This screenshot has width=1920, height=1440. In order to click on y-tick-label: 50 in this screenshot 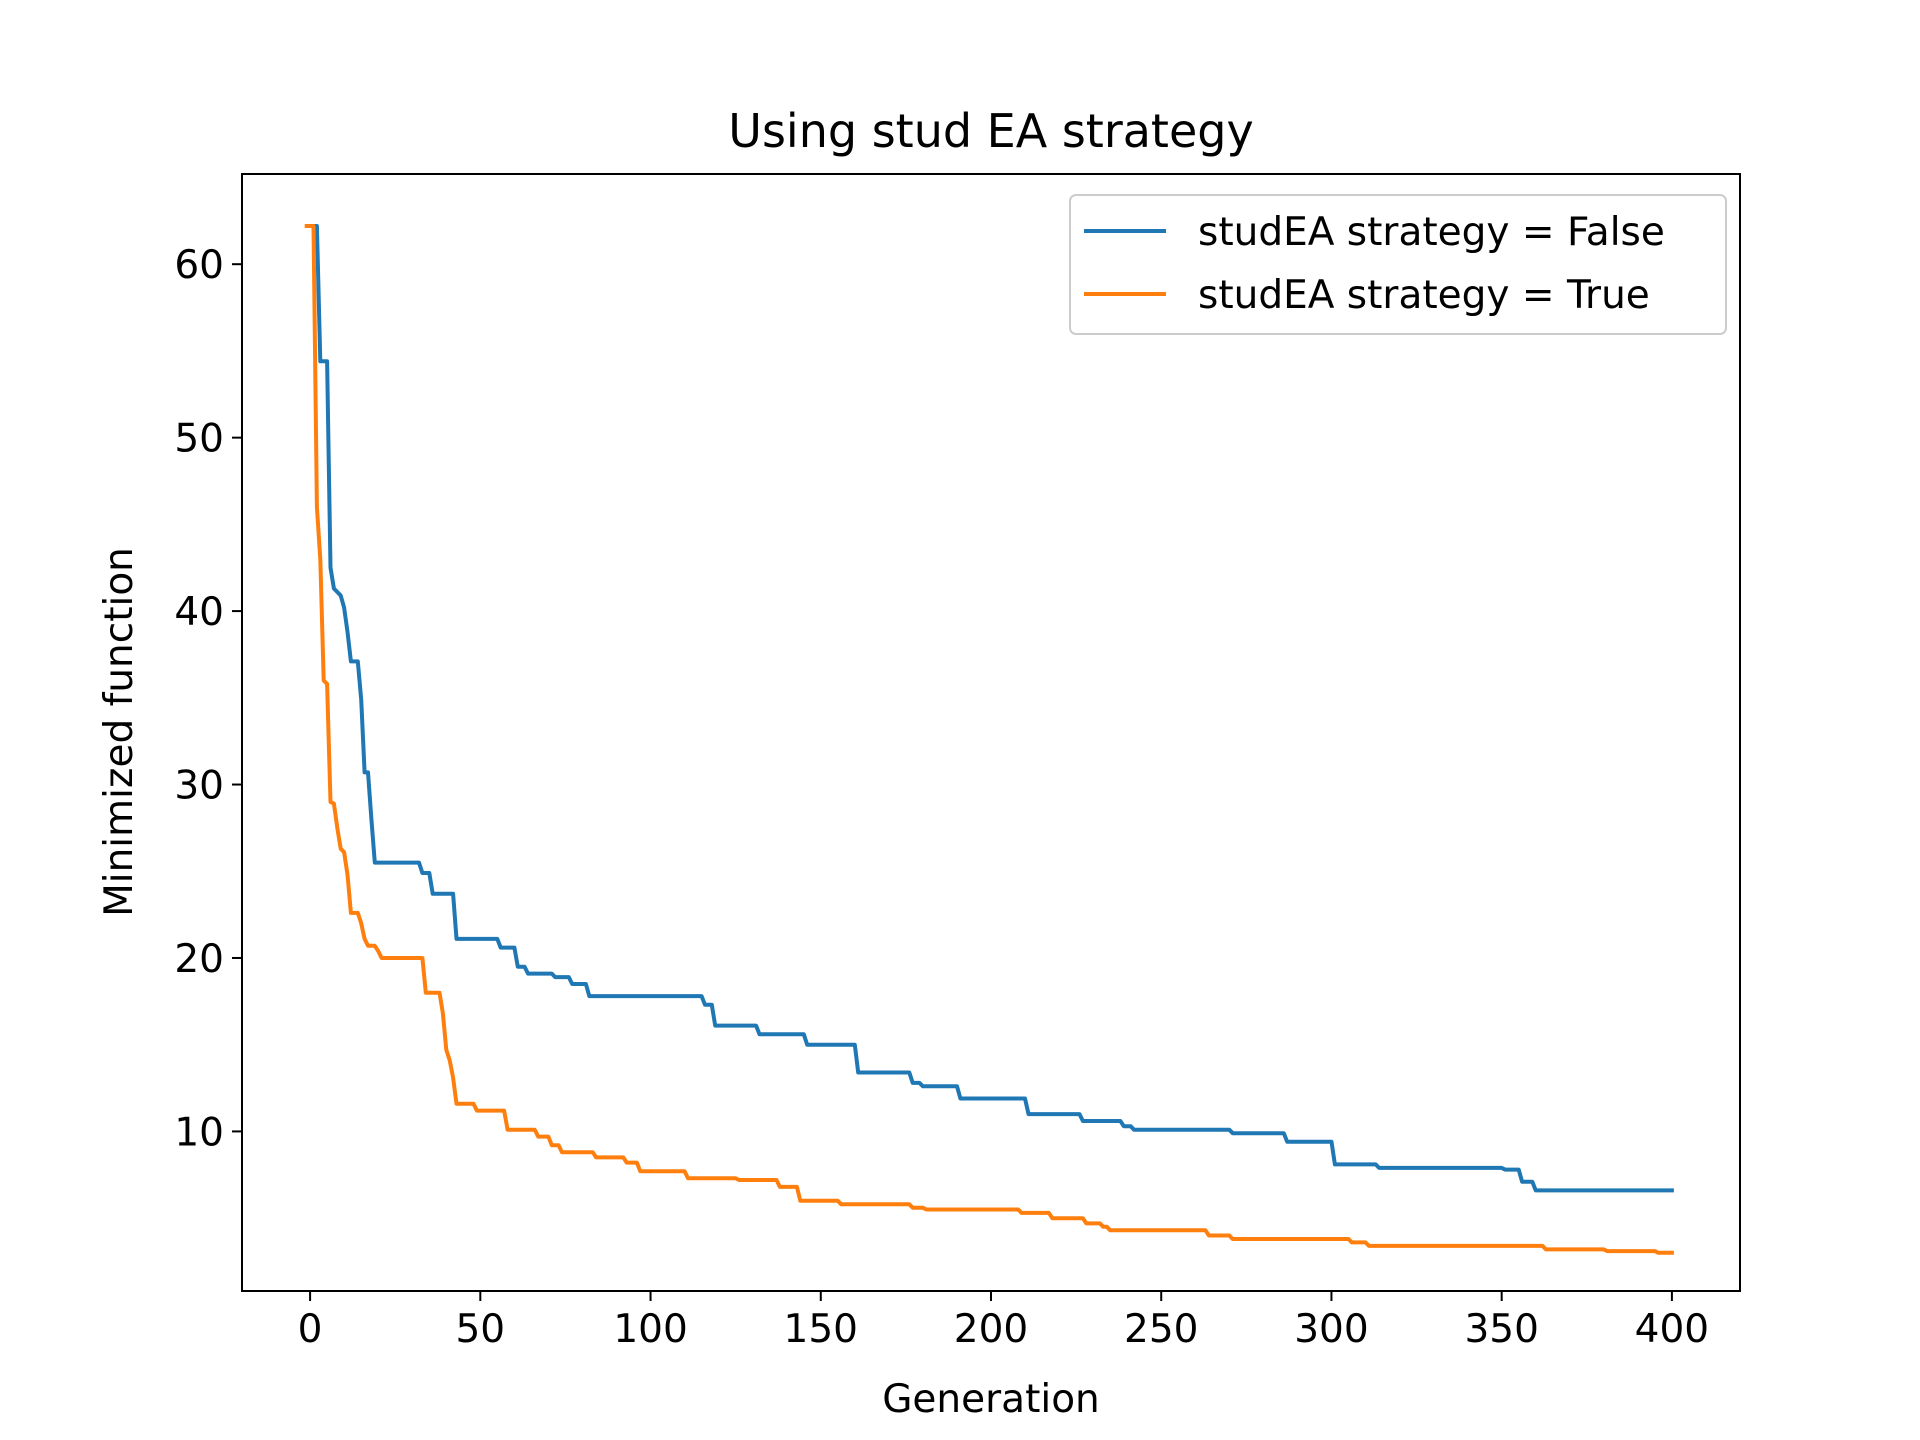, I will do `click(199, 439)`.